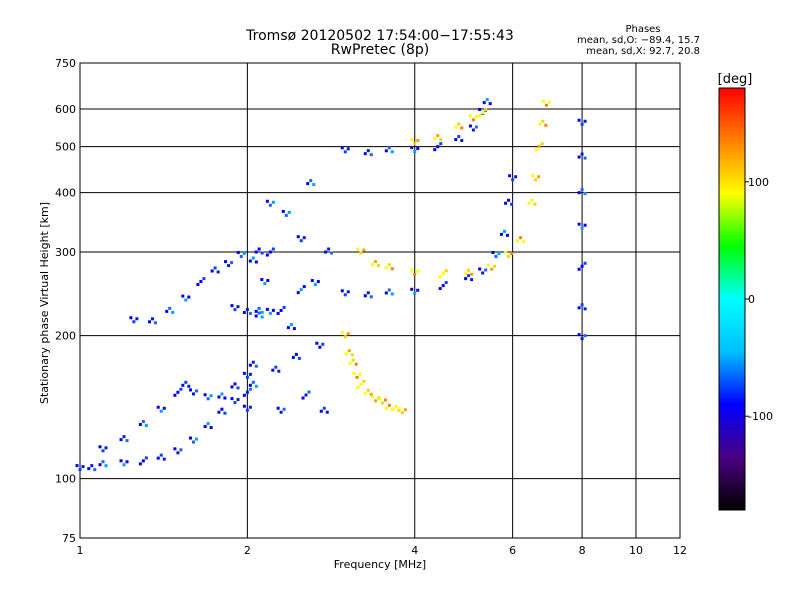 This screenshot has height=600, width=800. Describe the element at coordinates (582, 550) in the screenshot. I see `x-tick-label: 8` at that location.